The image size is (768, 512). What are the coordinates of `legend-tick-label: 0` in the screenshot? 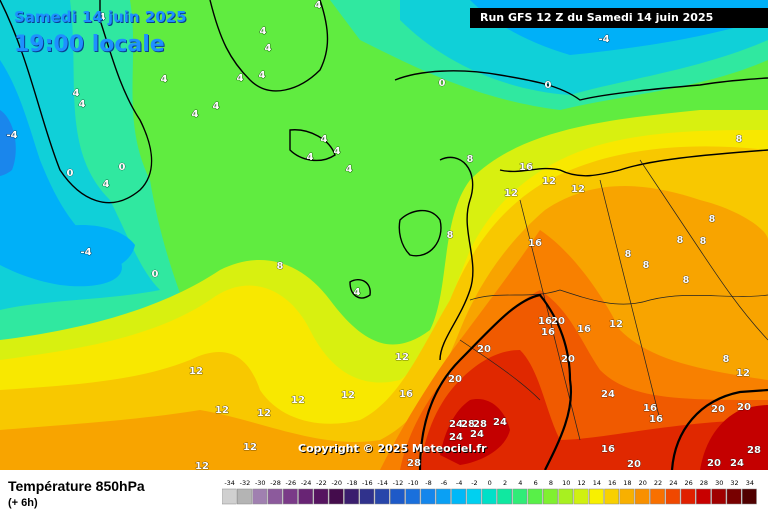 It's located at (490, 483).